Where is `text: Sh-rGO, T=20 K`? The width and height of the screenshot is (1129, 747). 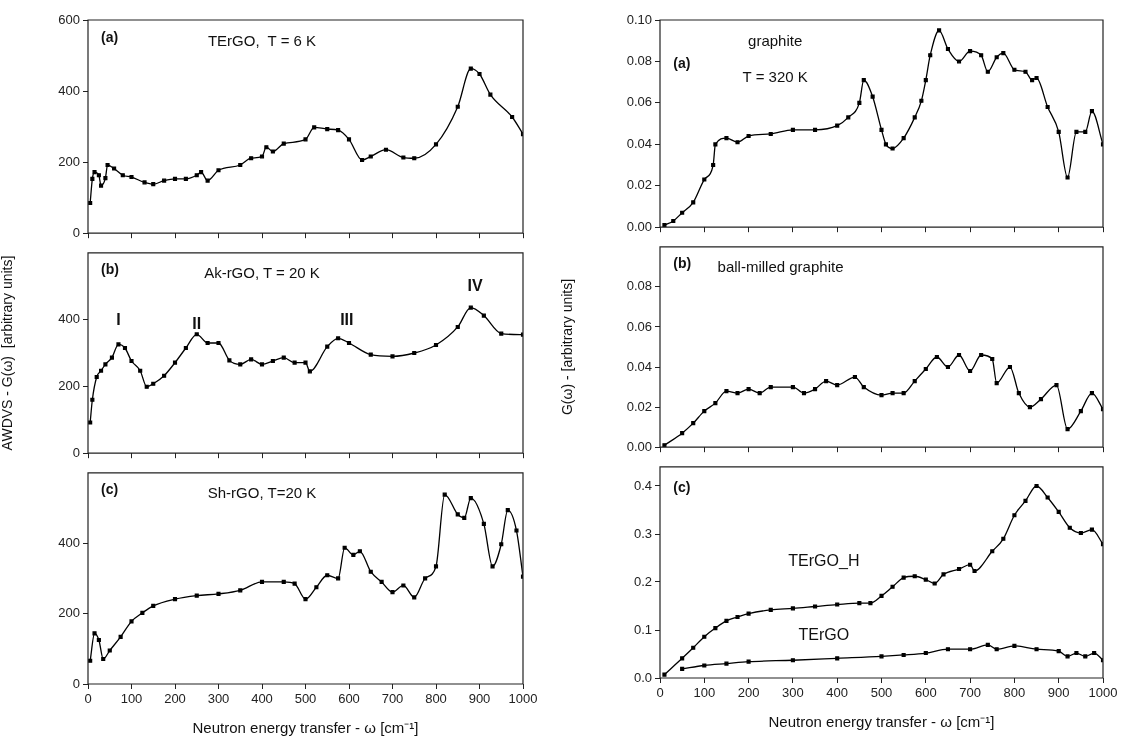
text: Sh-rGO, T=20 K is located at coordinates (262, 493).